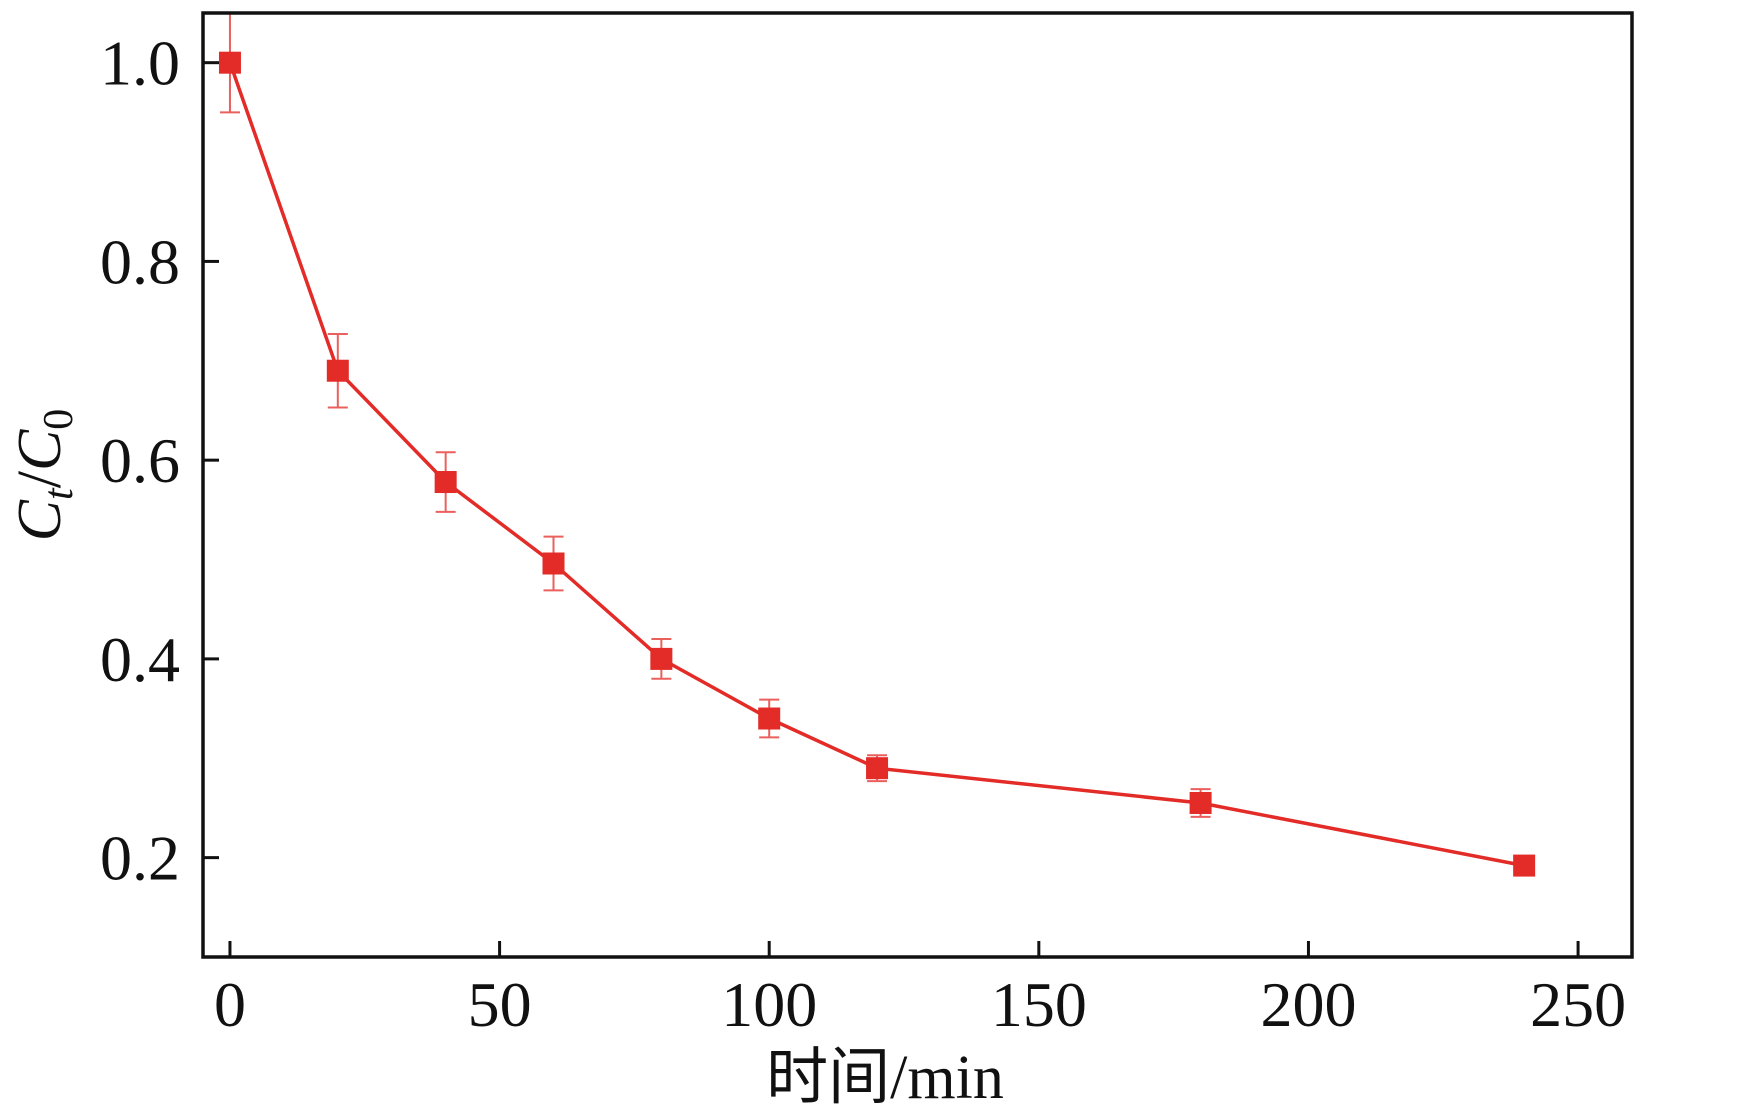 Image resolution: width=1747 pixels, height=1114 pixels. Describe the element at coordinates (1578, 1004) in the screenshot. I see `x-tick-label: 250` at that location.